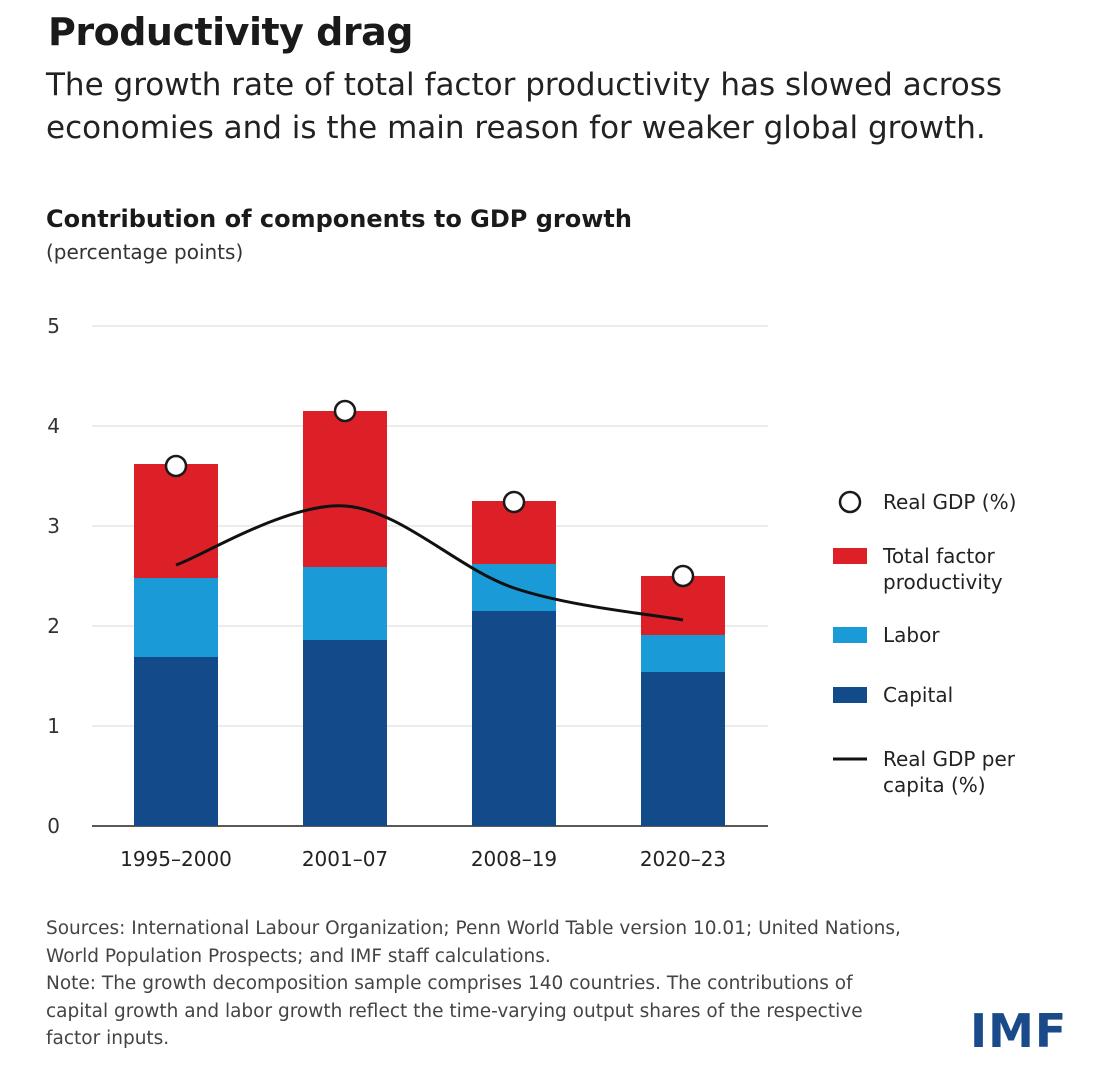 The height and width of the screenshot is (1073, 1097). I want to click on legend-label-tfp: Total factor, so click(938, 556).